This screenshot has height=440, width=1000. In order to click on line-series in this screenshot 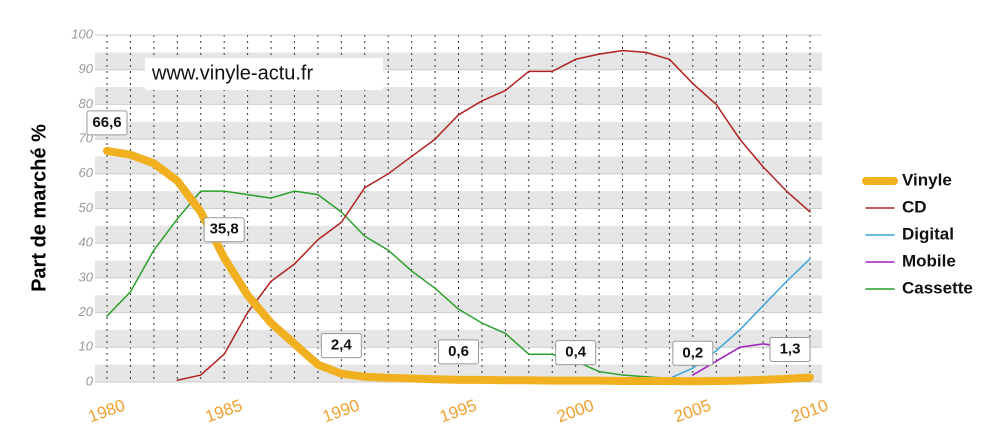, I will do `click(739, 319)`.